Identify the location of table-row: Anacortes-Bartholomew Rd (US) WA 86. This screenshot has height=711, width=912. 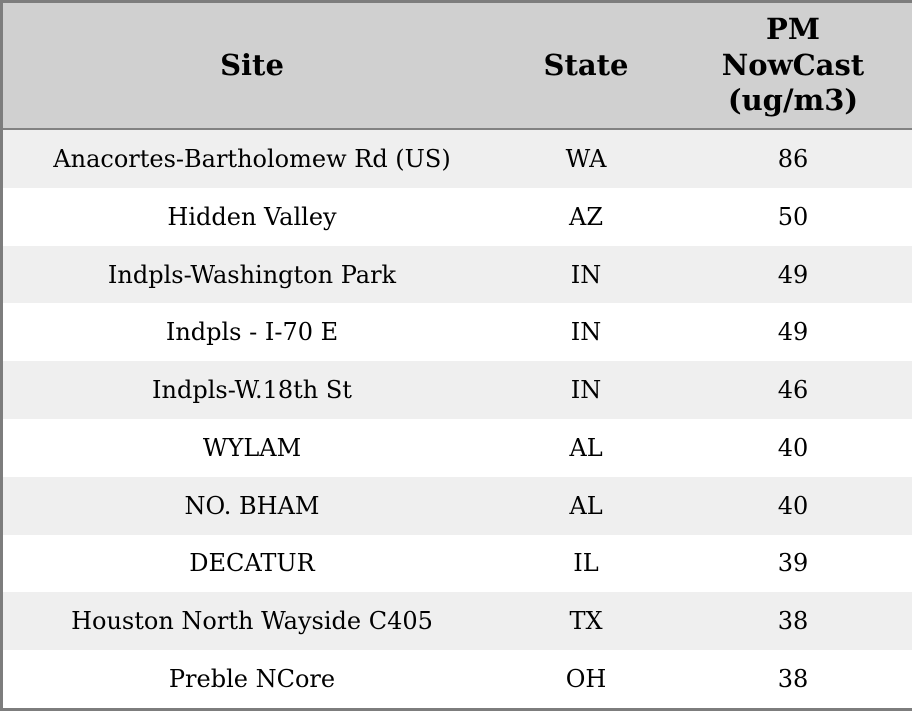
(457, 158).